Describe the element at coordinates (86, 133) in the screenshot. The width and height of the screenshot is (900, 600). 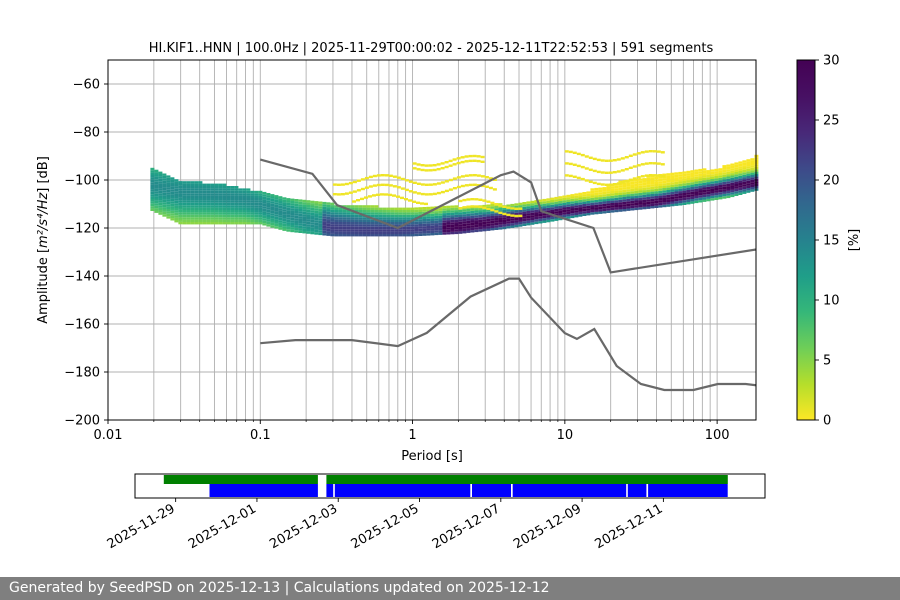
I see `y-tick-label: −80` at that location.